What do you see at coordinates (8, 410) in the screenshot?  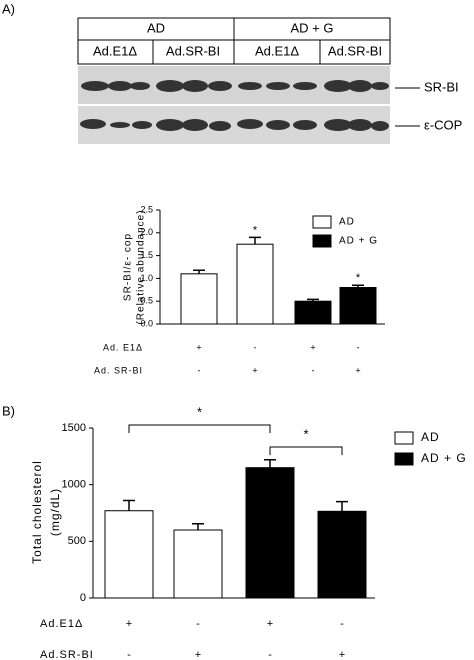 I see `panel-label: B)` at bounding box center [8, 410].